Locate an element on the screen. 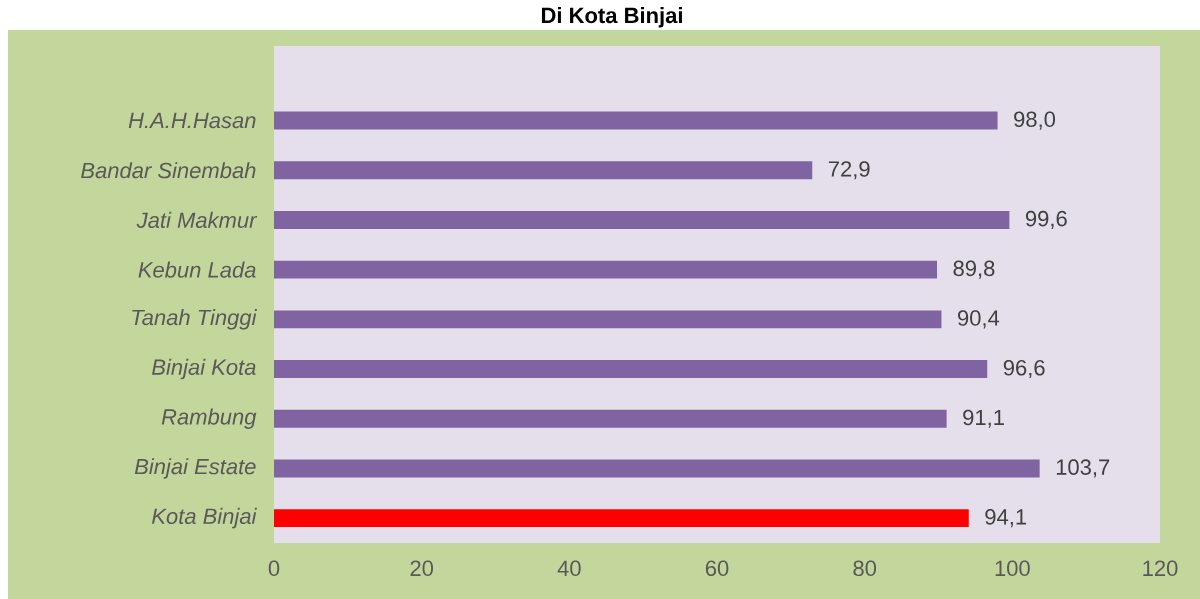 The width and height of the screenshot is (1200, 599). chart-title: Di Kota Binjai is located at coordinates (611, 17).